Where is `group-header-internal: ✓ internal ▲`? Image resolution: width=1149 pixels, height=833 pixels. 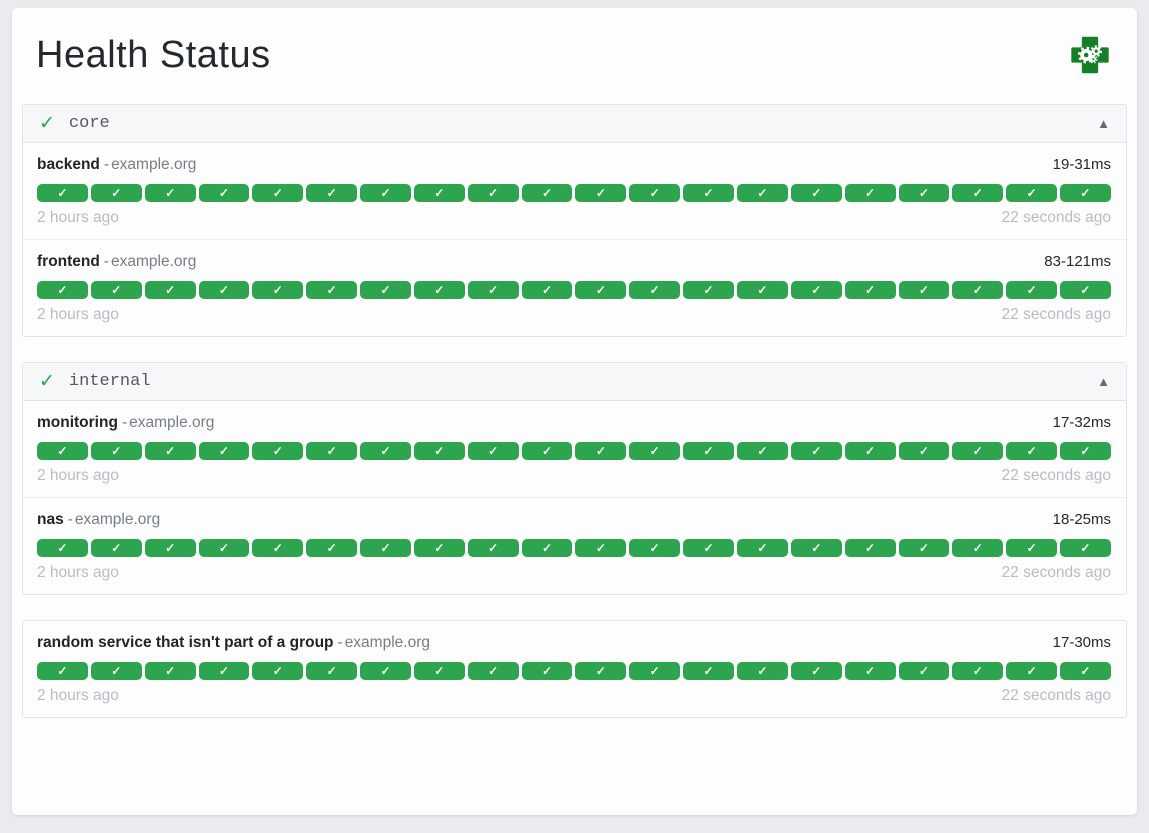 group-header-internal: ✓ internal ▲ is located at coordinates (574, 382).